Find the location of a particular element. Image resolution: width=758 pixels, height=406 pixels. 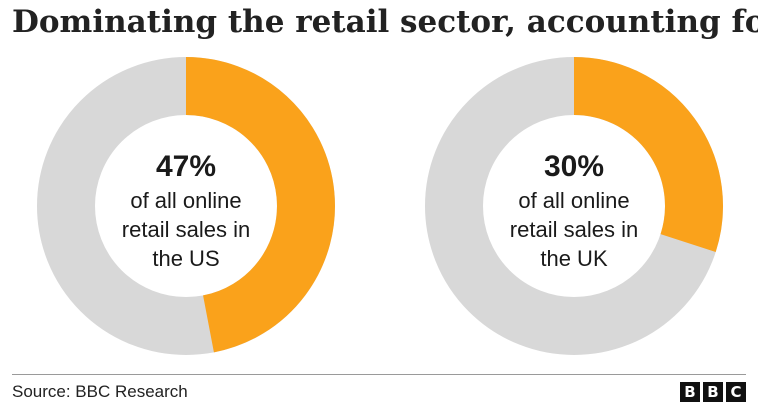

footer-divider is located at coordinates (379, 374).